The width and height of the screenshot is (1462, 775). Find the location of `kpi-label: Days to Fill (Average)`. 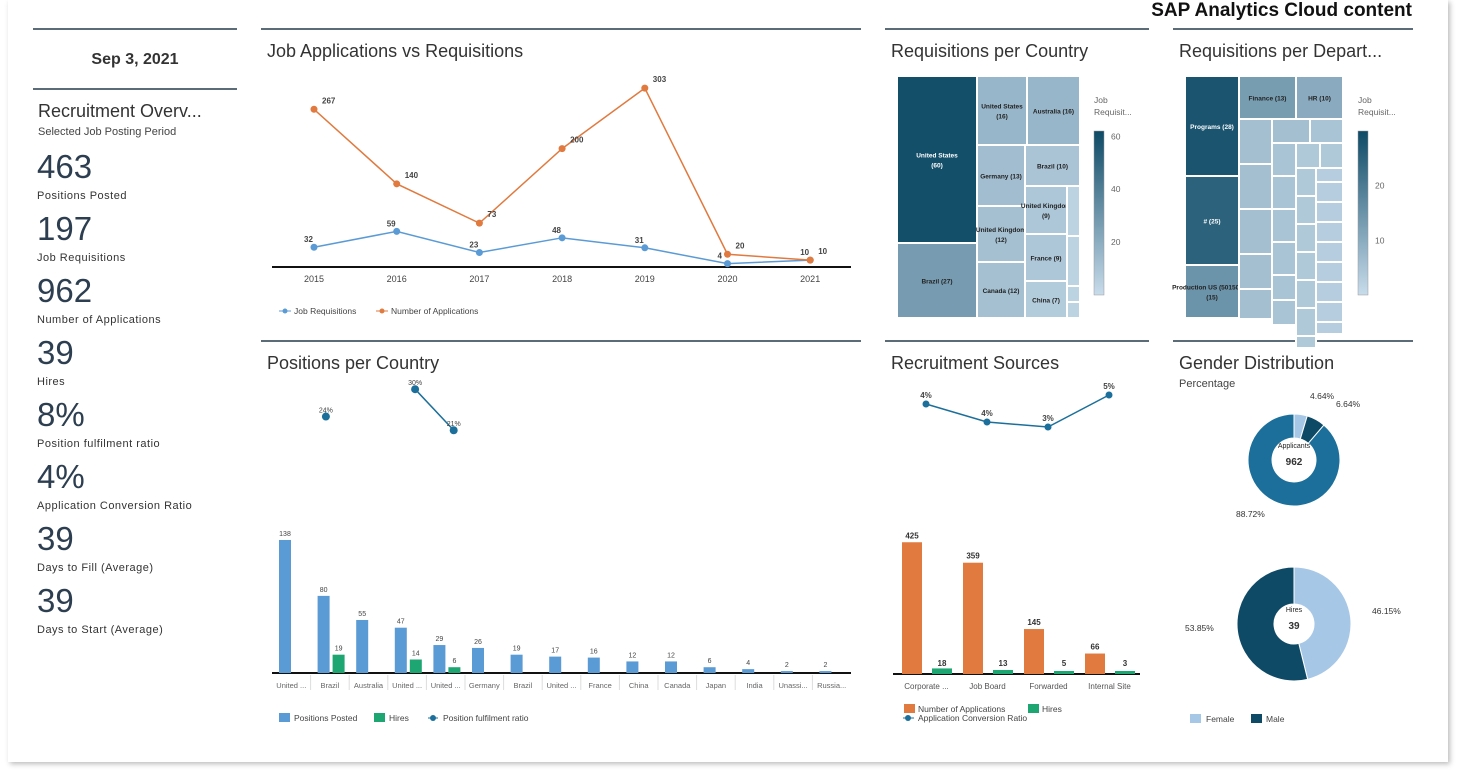

kpi-label: Days to Fill (Average) is located at coordinates (95, 568).